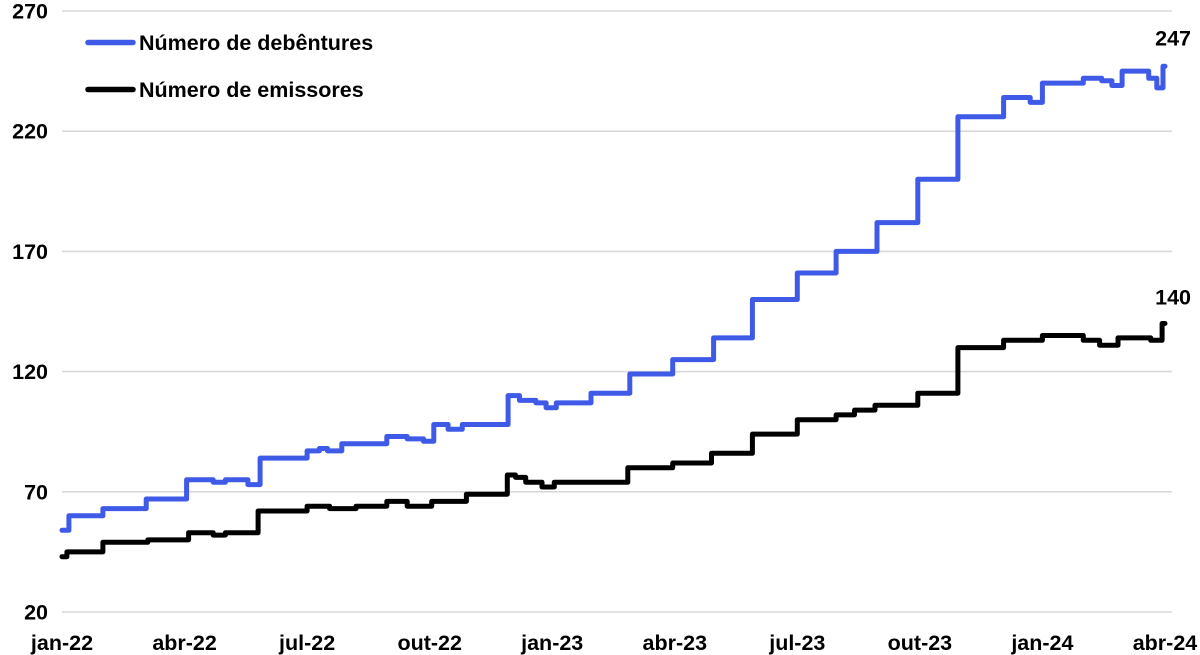  What do you see at coordinates (36, 613) in the screenshot?
I see `y-axis-tick-label: 20` at bounding box center [36, 613].